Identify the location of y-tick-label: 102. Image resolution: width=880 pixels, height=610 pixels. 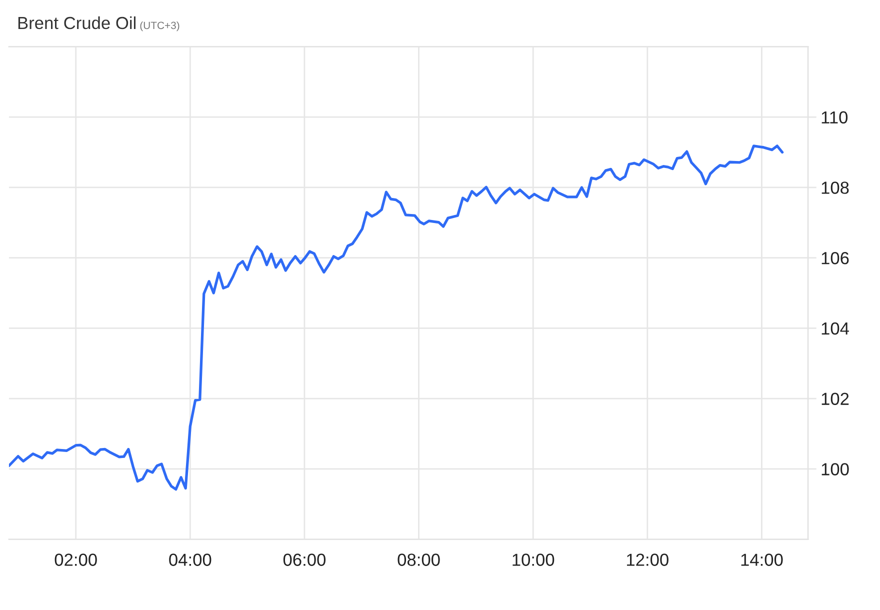
(835, 399).